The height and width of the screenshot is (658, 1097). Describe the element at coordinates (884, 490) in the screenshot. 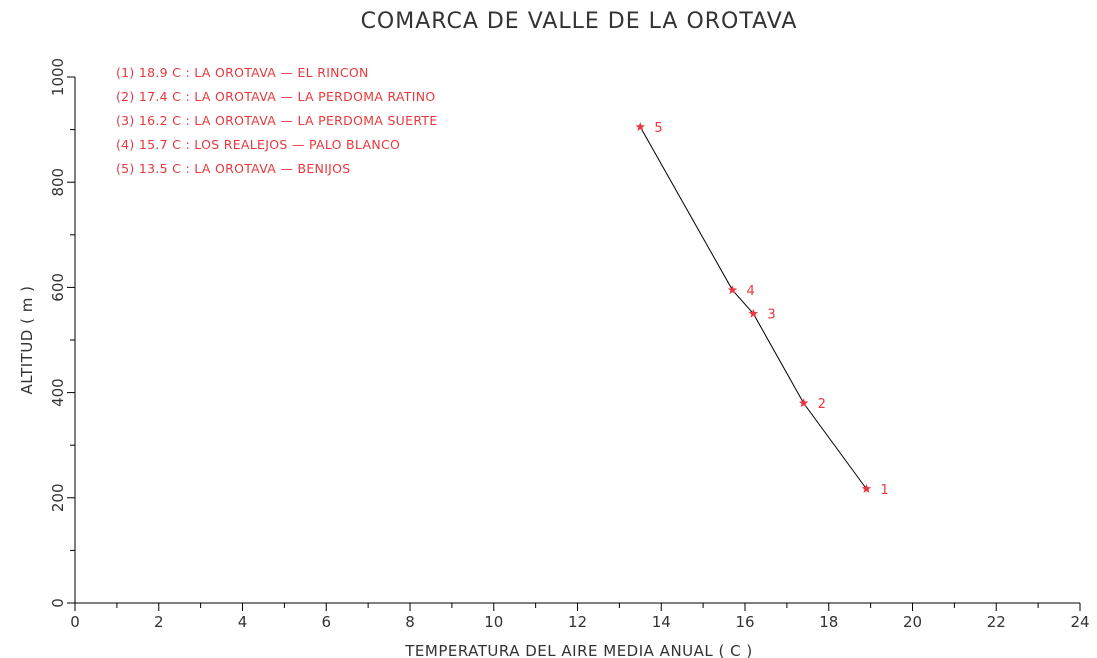

I see `data-point-label: 1` at that location.